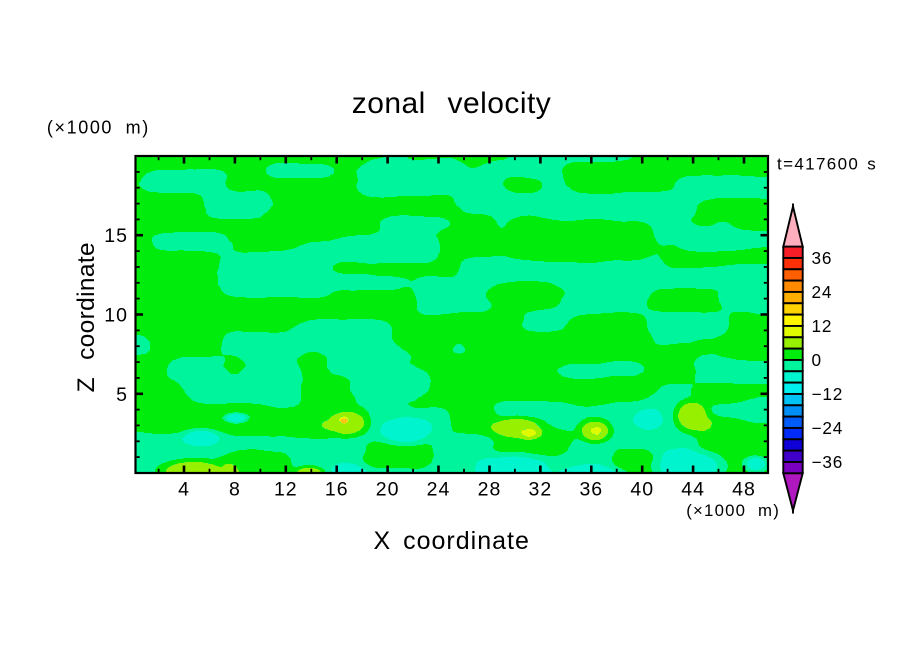  What do you see at coordinates (184, 490) in the screenshot?
I see `svg-text: 4` at bounding box center [184, 490].